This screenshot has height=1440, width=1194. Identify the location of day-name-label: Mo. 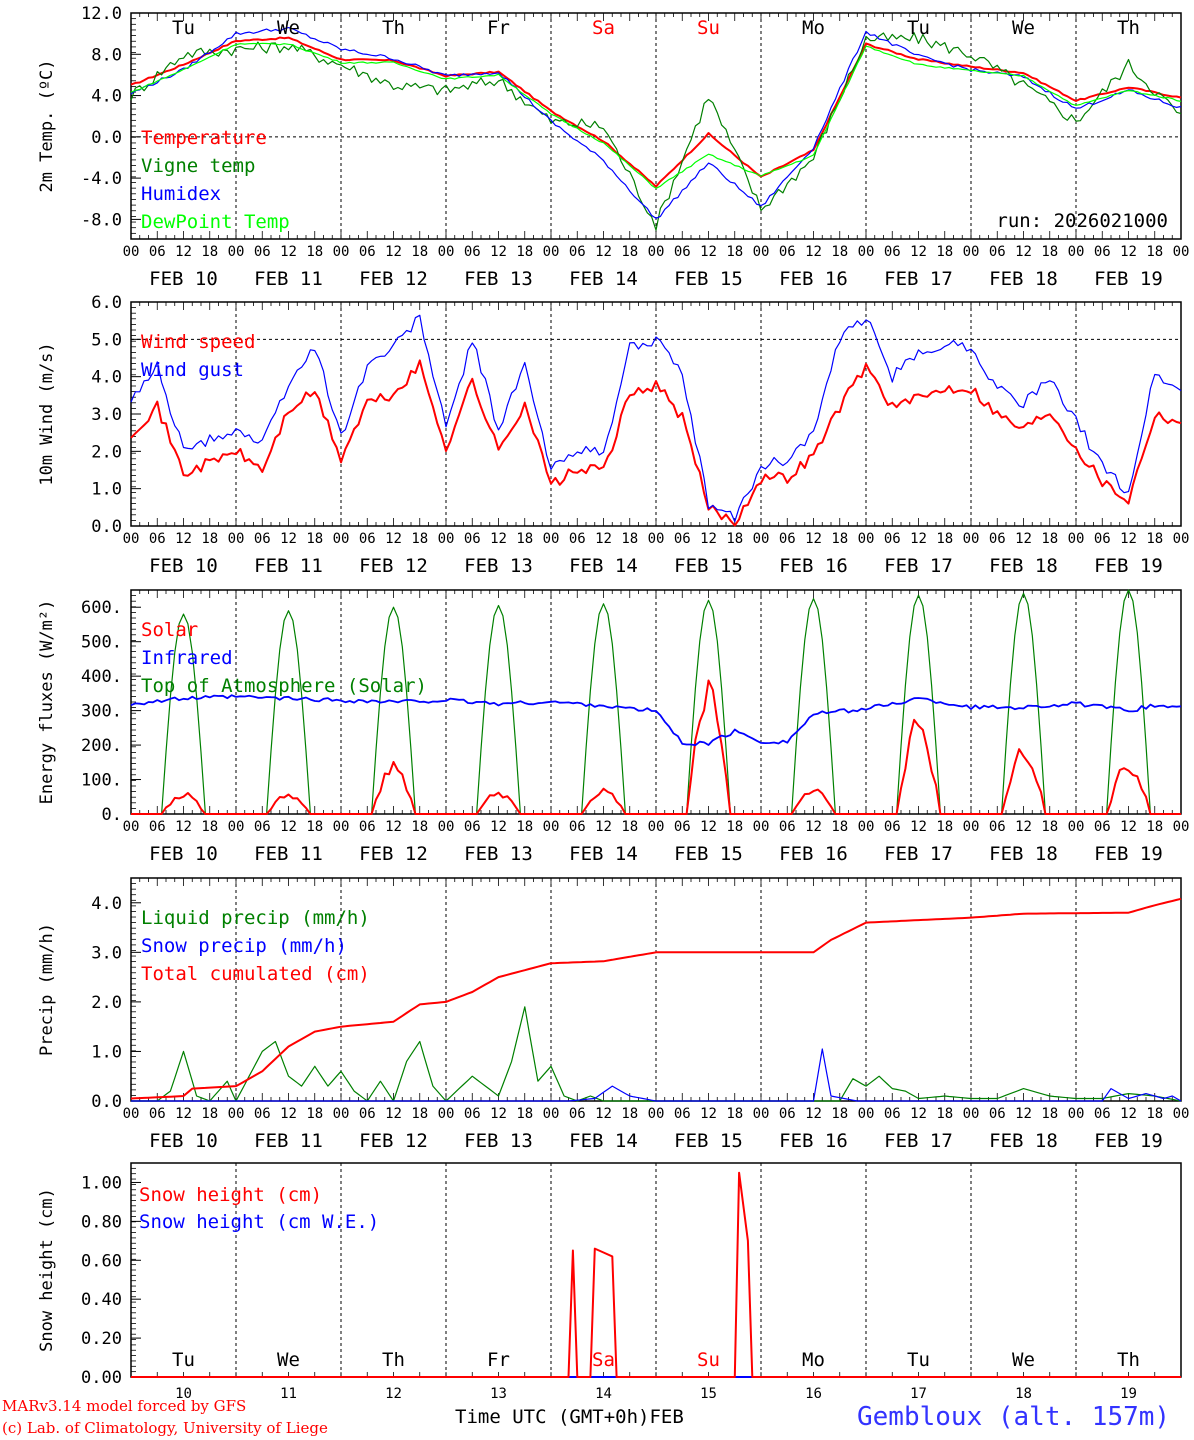
(813, 1360).